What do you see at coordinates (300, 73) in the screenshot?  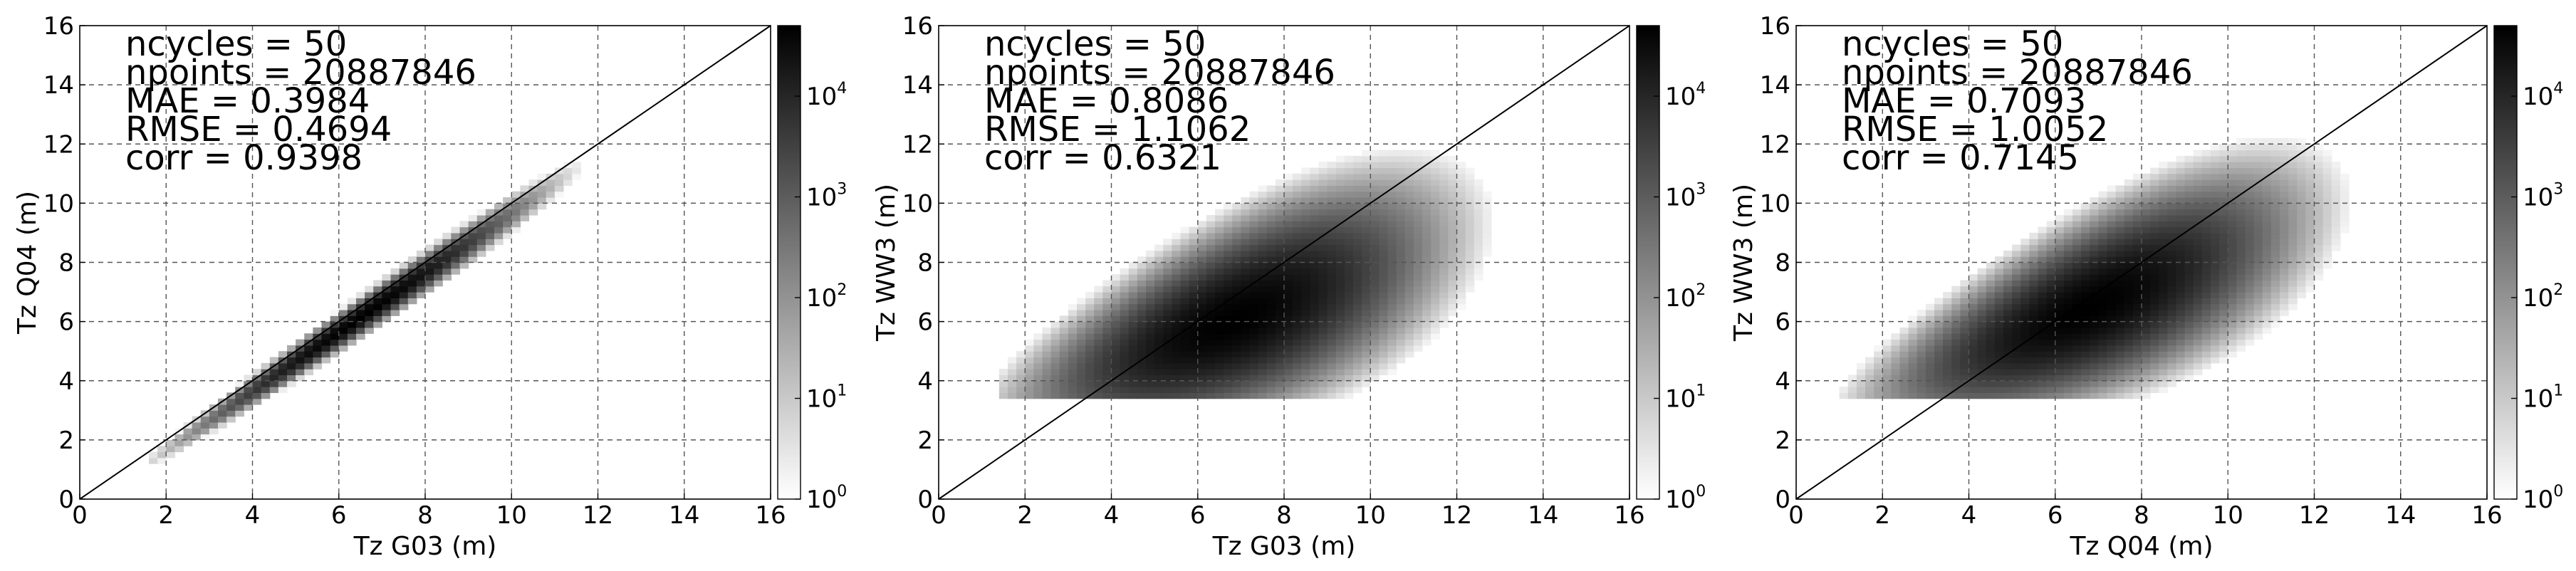 I see `stats-text-line: npoints = 20887846` at bounding box center [300, 73].